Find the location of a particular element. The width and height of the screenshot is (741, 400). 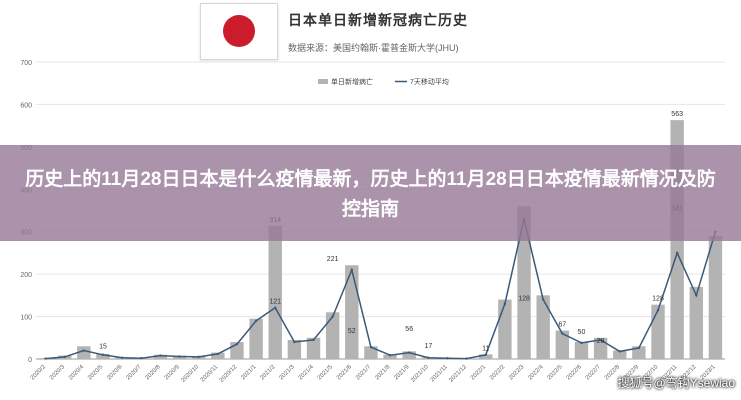

chart-subtitle: 数据来源：美国约翰斯·霍普金斯大学(JHU) is located at coordinates (373, 48).